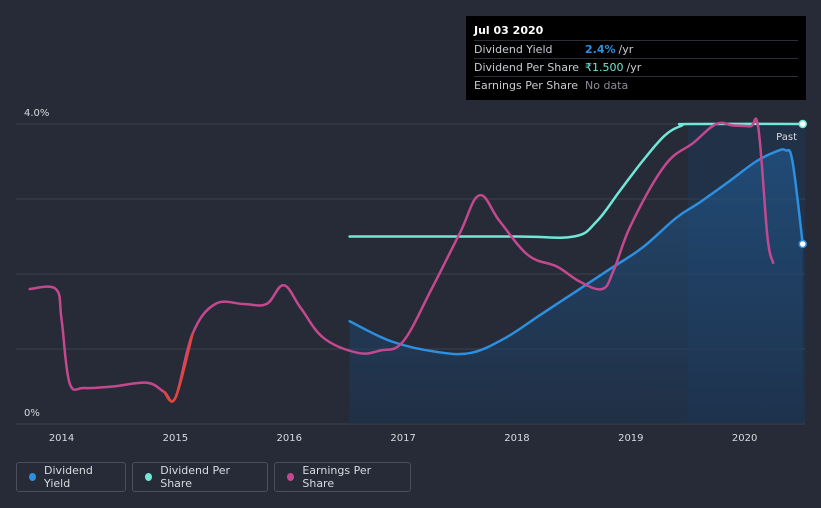 This screenshot has width=821, height=508. Describe the element at coordinates (32, 413) in the screenshot. I see `y-axis-label-min: 0%` at that location.